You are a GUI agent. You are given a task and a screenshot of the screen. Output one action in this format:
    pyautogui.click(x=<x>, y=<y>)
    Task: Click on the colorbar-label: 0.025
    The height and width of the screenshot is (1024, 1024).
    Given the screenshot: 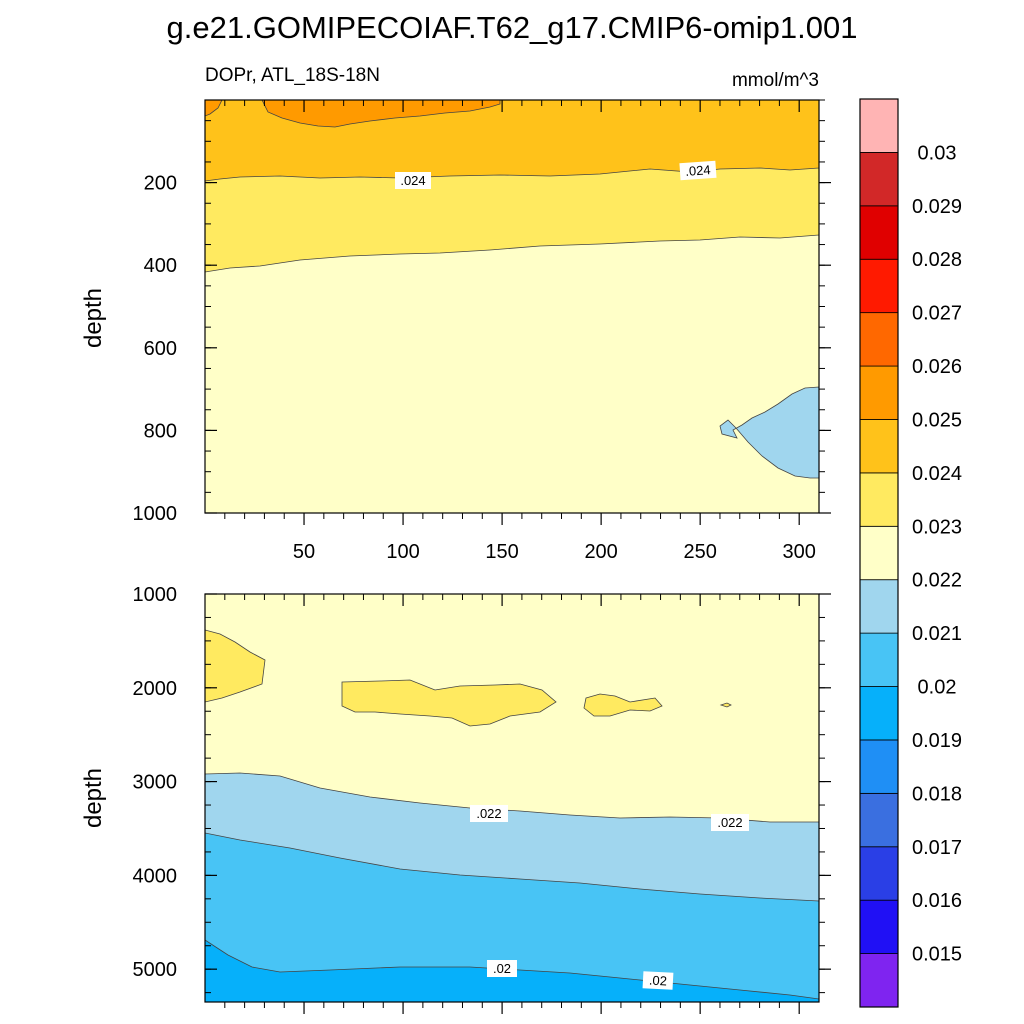 What is the action you would take?
    pyautogui.click(x=937, y=420)
    